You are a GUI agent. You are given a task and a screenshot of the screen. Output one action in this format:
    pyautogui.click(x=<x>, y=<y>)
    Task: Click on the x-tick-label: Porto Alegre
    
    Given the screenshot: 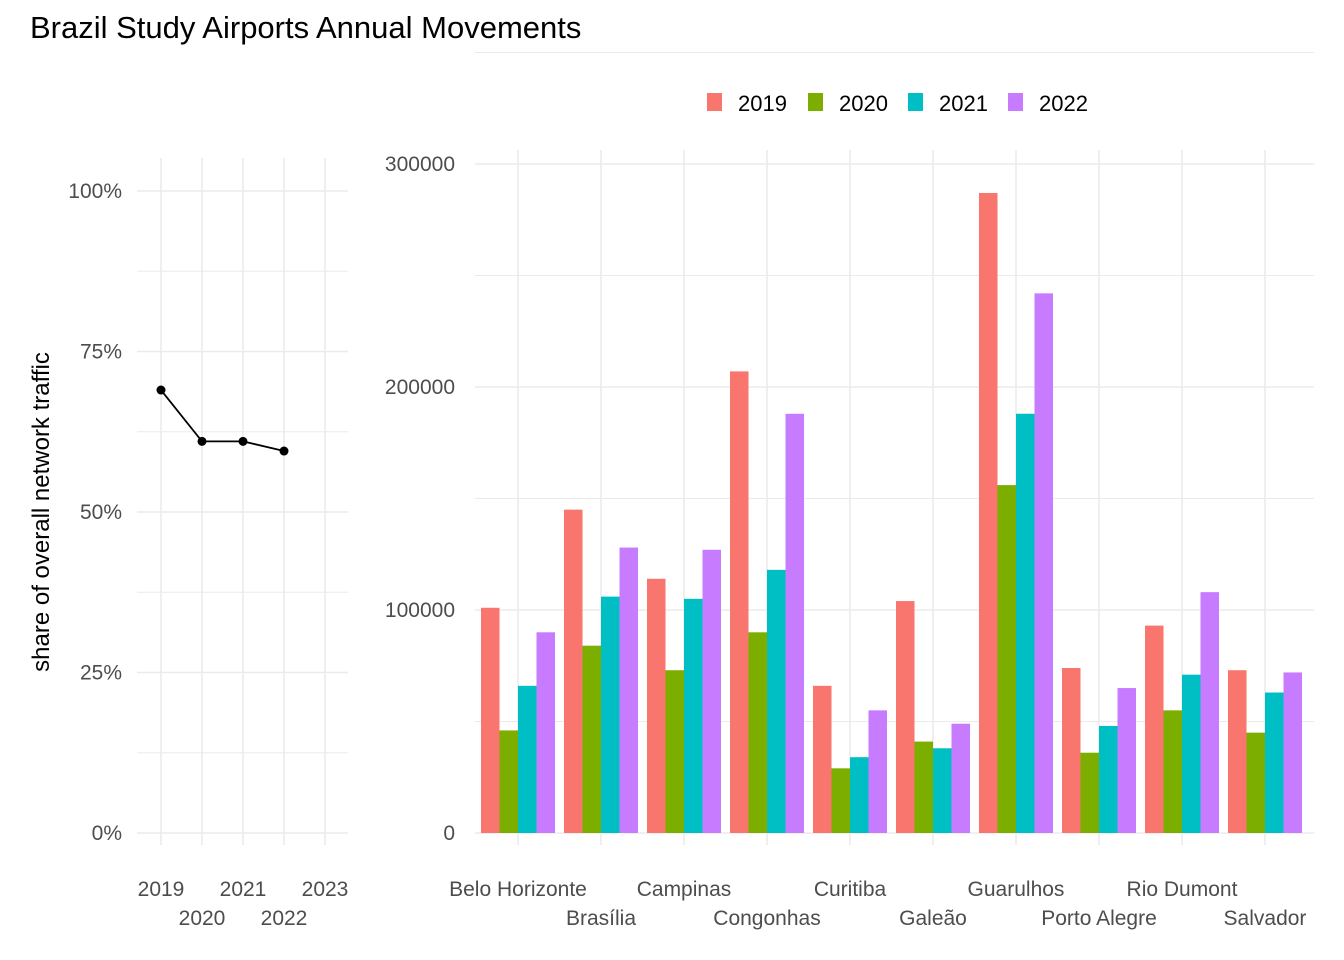 What is the action you would take?
    pyautogui.click(x=1099, y=918)
    